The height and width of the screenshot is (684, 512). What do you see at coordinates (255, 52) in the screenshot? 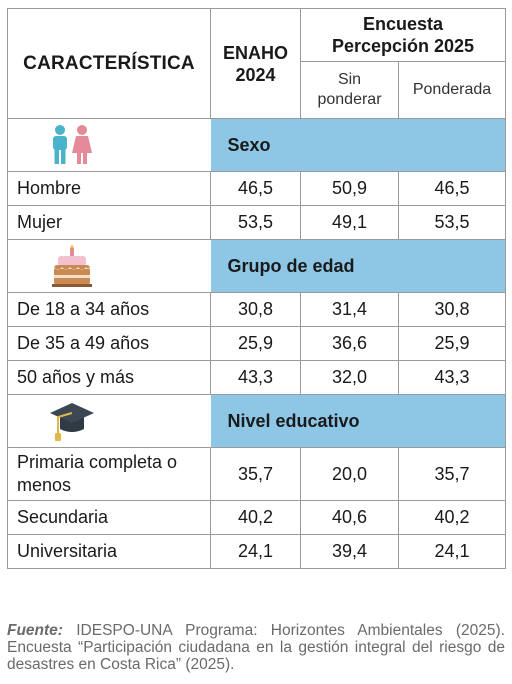
I see `header-enaho-line1: ENAHO` at bounding box center [255, 52].